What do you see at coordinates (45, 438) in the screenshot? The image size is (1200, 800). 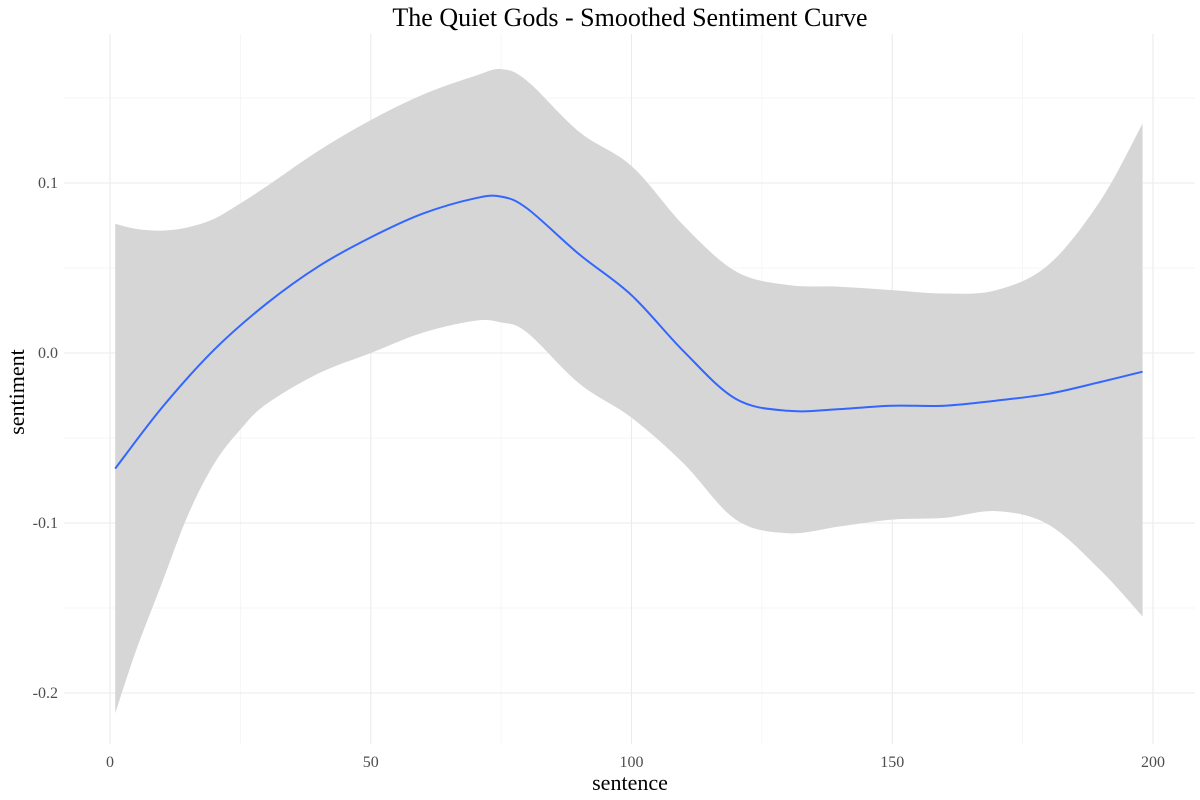 I see `y-tick-labels: -0.2 -0.1 0.0 0.1` at bounding box center [45, 438].